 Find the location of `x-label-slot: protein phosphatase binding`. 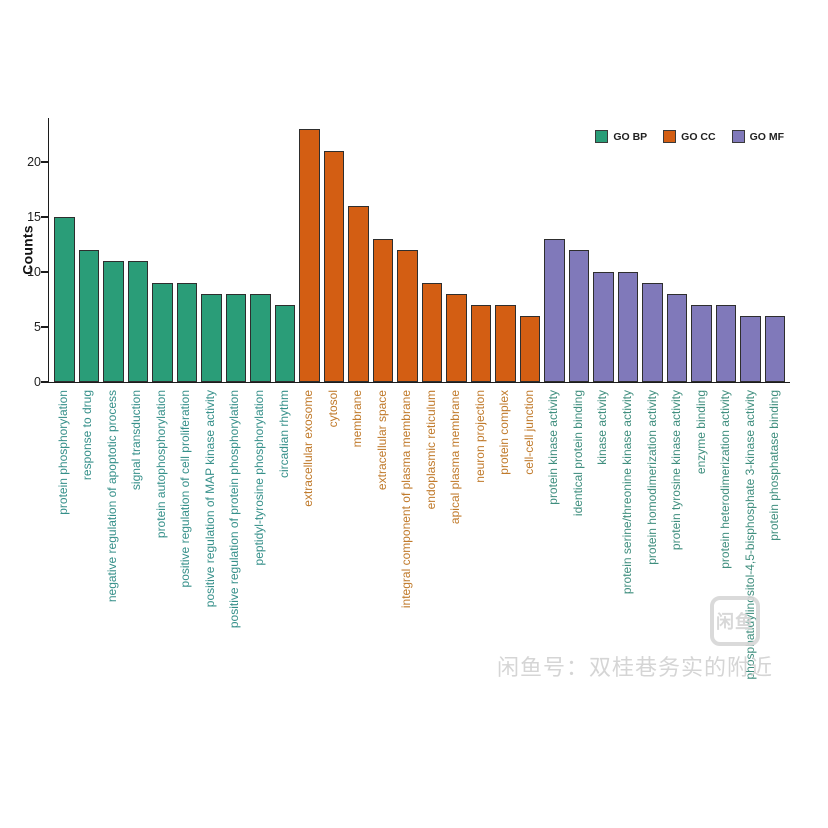

x-label-slot: protein phosphatase binding is located at coordinates (774, 465).